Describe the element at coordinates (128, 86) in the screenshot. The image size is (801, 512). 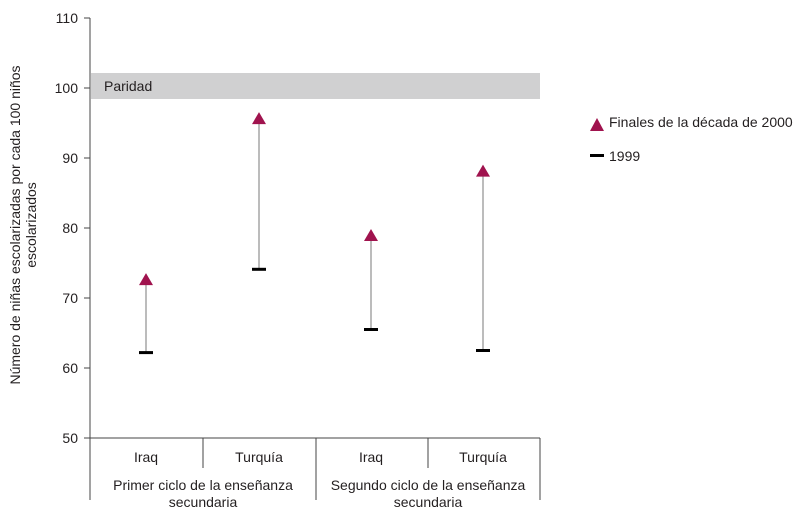
I see `parity-label: Paridad` at that location.